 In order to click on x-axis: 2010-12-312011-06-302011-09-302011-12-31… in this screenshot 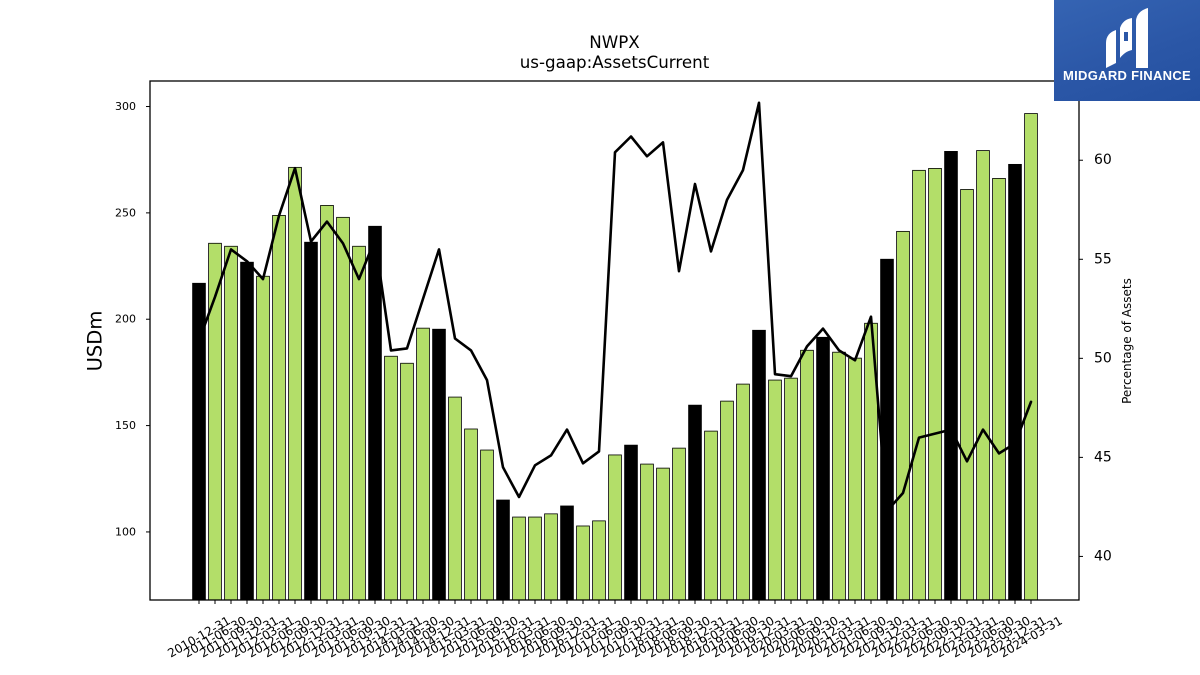, I will do `click(615, 630)`.